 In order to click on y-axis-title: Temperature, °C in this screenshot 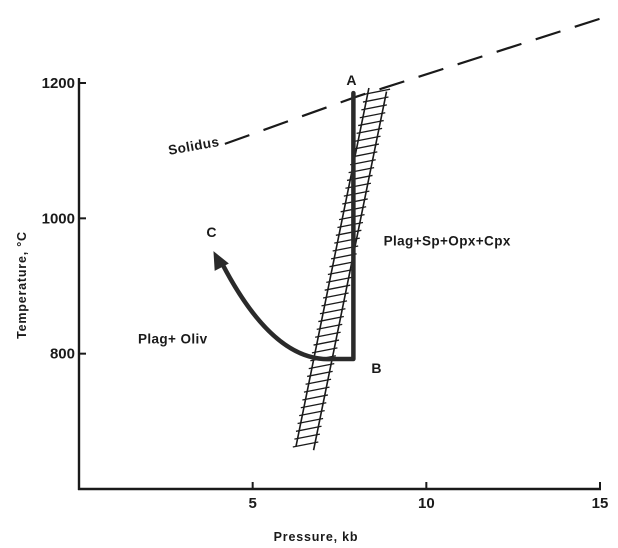, I will do `click(22, 285)`.